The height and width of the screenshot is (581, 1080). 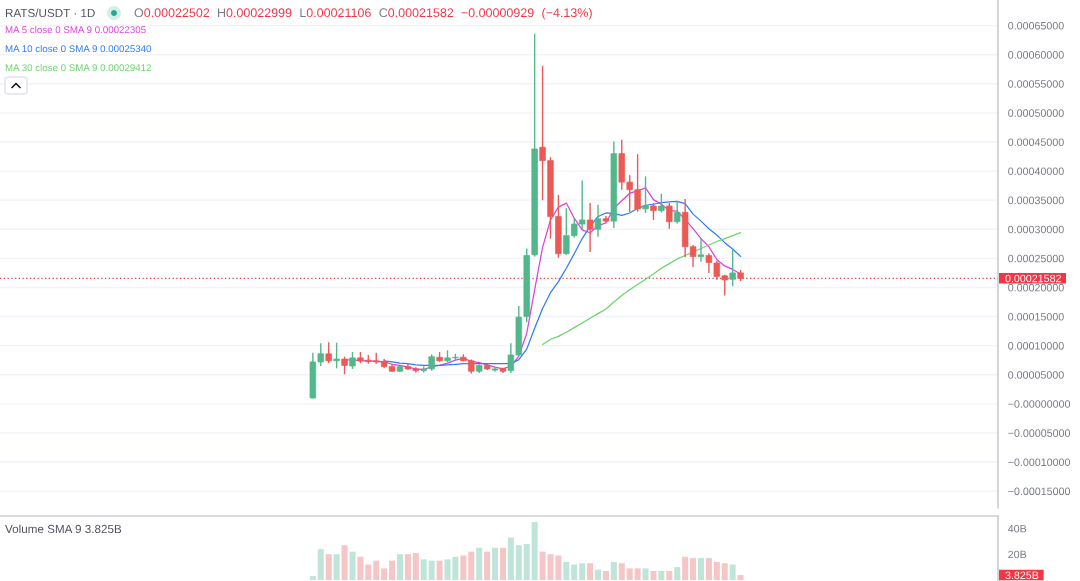 What do you see at coordinates (63, 529) in the screenshot?
I see `text: Volume SMA 9 3.825B` at bounding box center [63, 529].